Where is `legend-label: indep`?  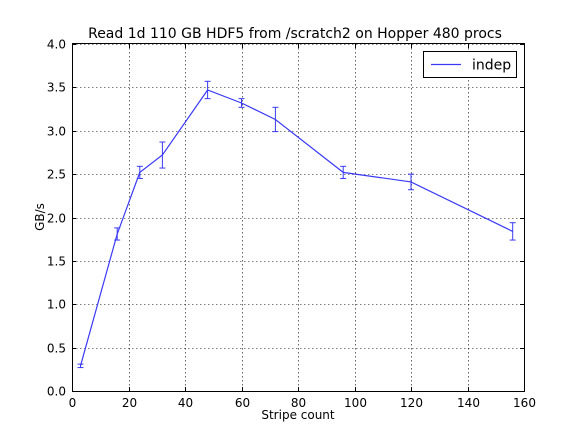
legend-label: indep is located at coordinates (491, 66).